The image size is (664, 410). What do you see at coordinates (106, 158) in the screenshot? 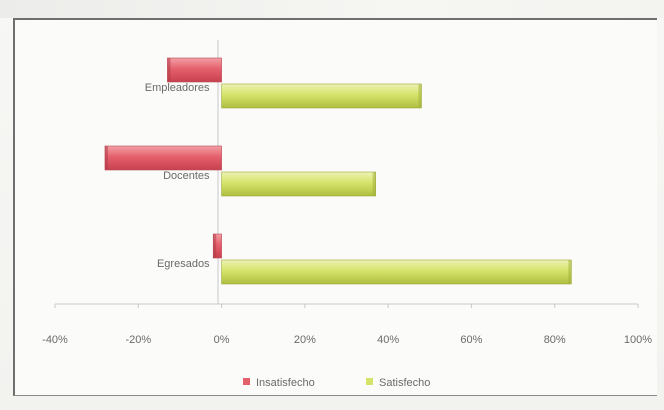
I see `bar-insatisfecho-edge-docentes` at bounding box center [106, 158].